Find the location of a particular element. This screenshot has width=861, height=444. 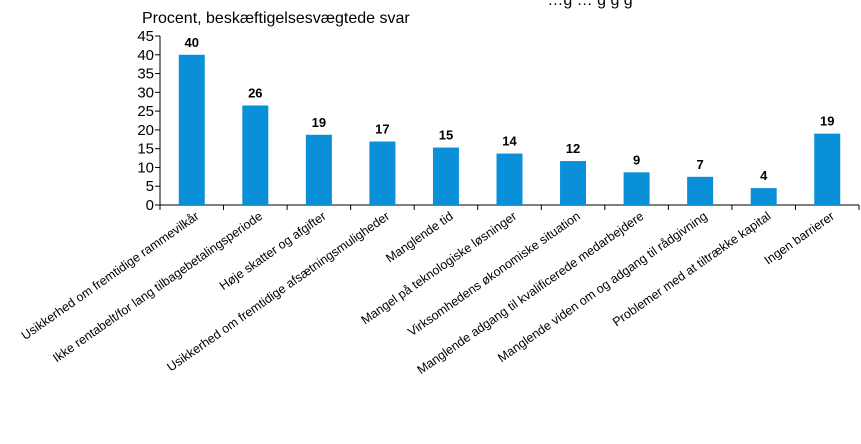

data-label: 14 is located at coordinates (509, 141).